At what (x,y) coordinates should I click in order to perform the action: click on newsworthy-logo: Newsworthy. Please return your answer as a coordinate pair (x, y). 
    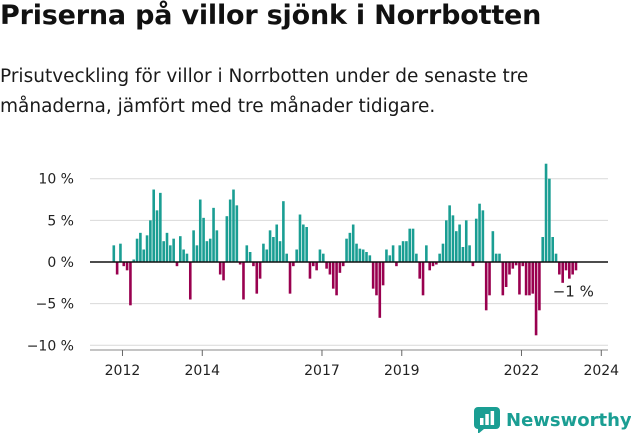
    Looking at the image, I should click on (552, 420).